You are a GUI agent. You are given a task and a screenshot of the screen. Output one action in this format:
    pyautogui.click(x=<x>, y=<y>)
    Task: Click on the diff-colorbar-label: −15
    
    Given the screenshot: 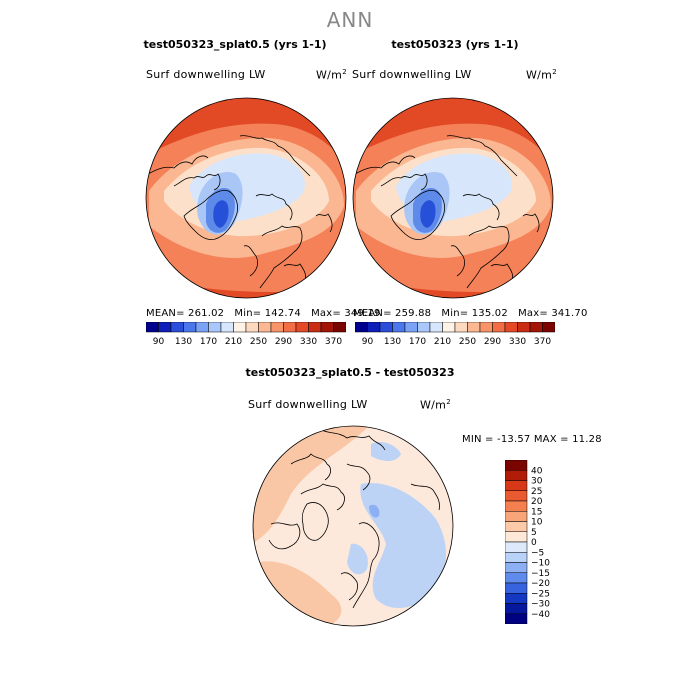 What is the action you would take?
    pyautogui.click(x=540, y=574)
    